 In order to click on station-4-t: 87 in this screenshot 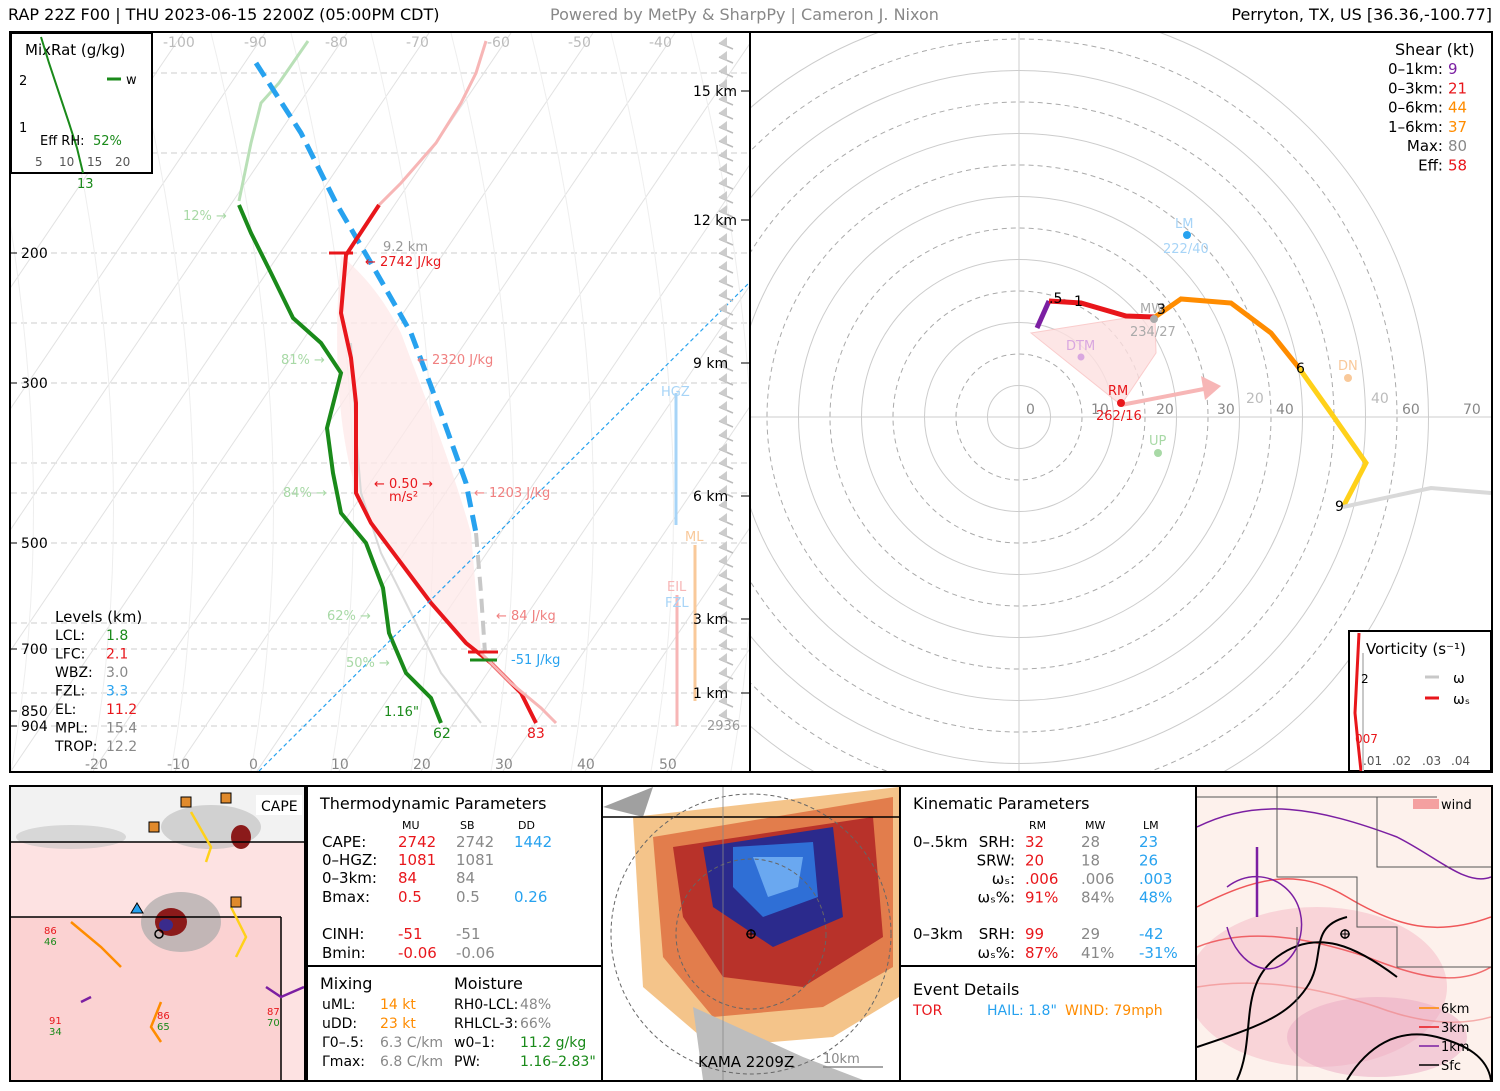, I will do `click(273, 1012)`.